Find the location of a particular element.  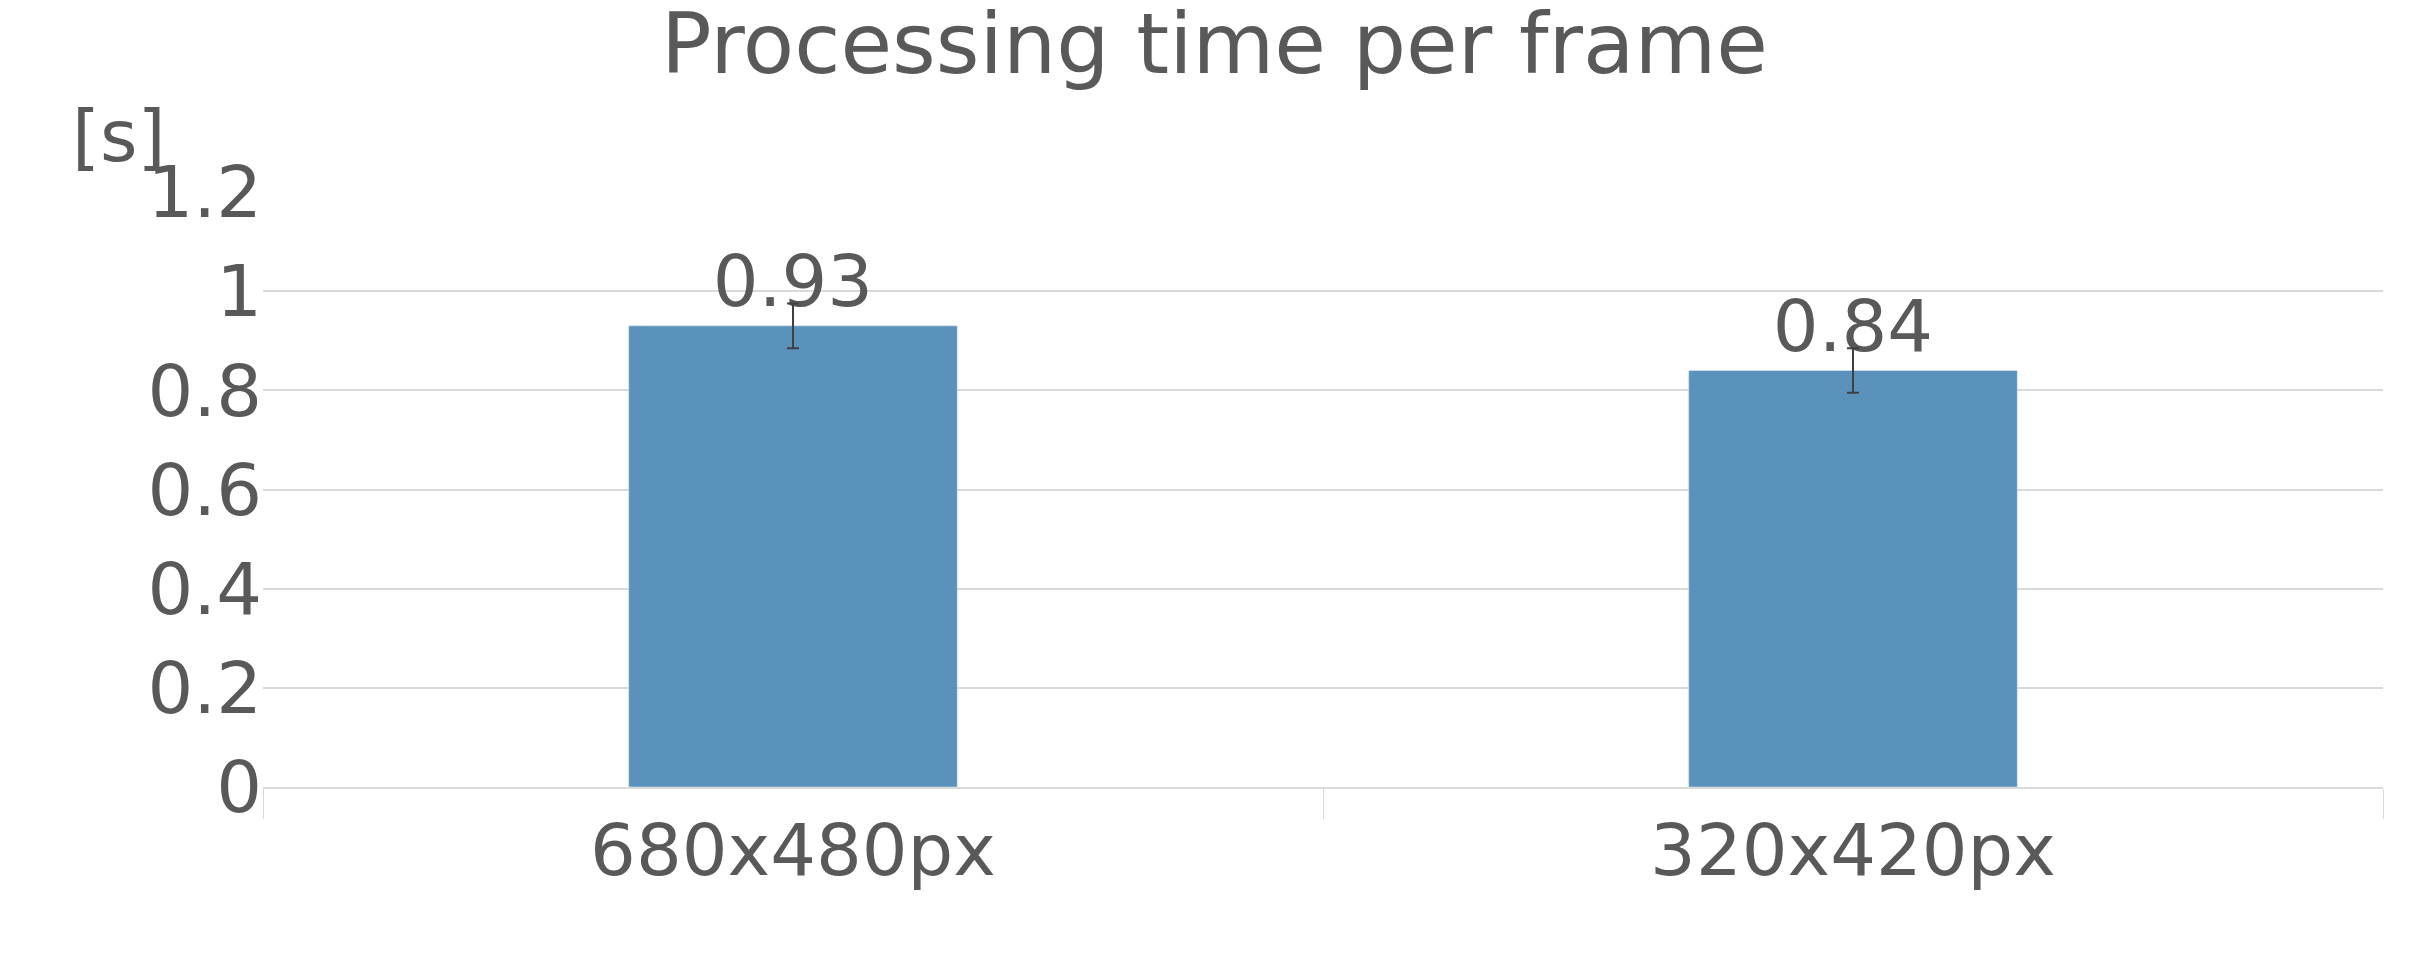

x-tick-label: 320x420px is located at coordinates (1853, 850).